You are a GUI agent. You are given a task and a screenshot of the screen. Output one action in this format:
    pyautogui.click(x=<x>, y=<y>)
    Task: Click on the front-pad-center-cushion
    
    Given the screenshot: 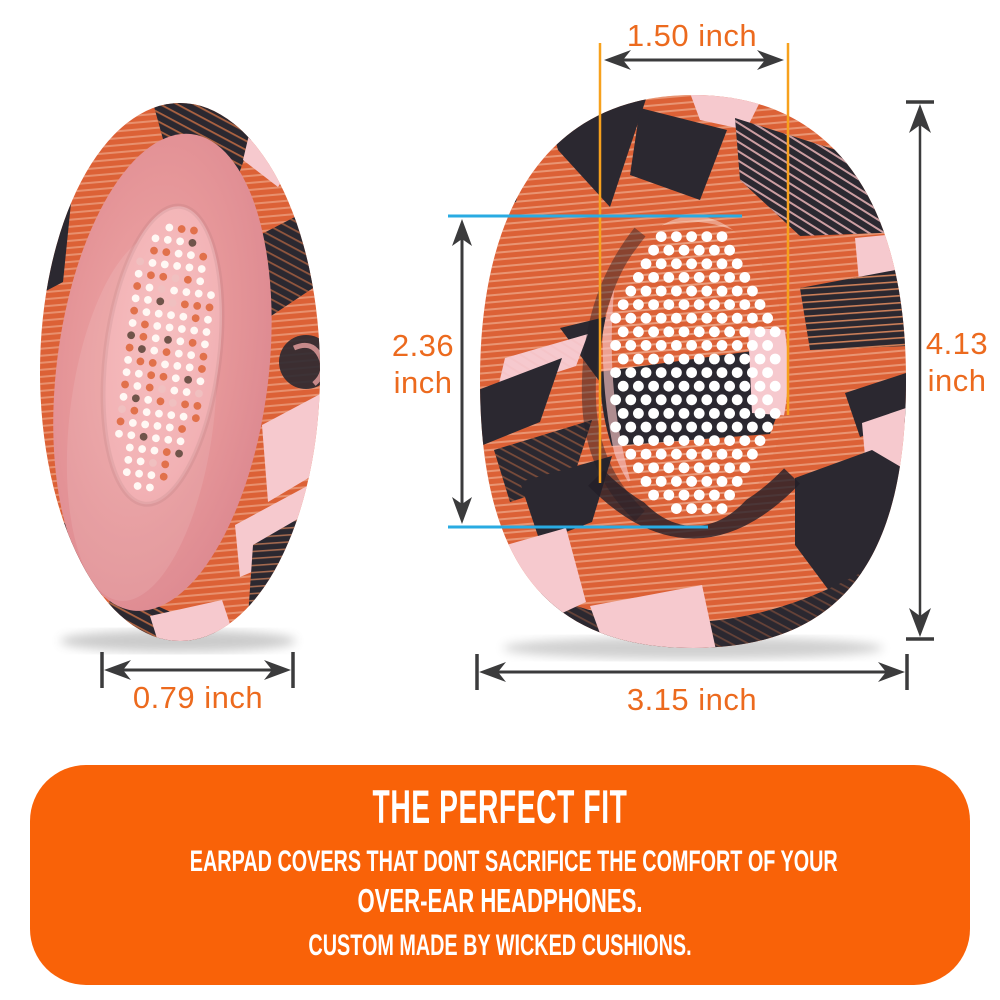 What is the action you would take?
    pyautogui.click(x=694, y=371)
    